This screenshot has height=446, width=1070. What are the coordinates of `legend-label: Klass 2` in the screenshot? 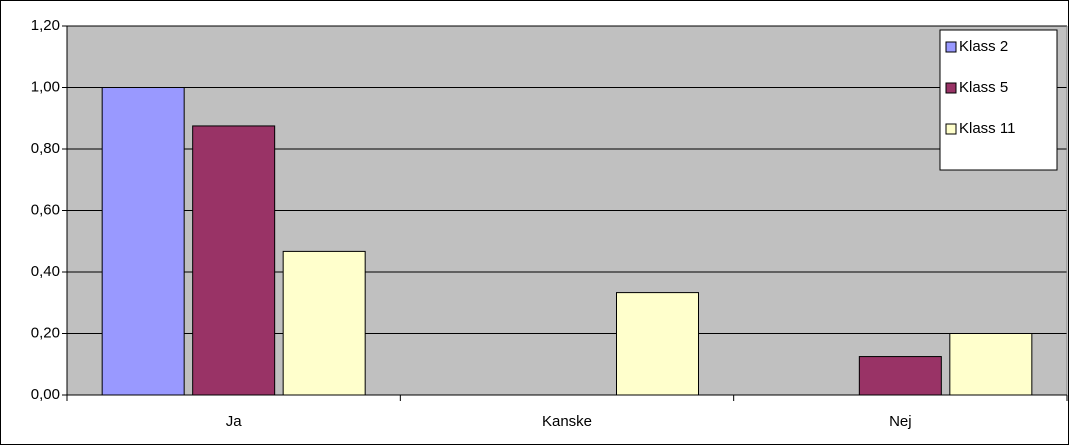 It's located at (983, 46).